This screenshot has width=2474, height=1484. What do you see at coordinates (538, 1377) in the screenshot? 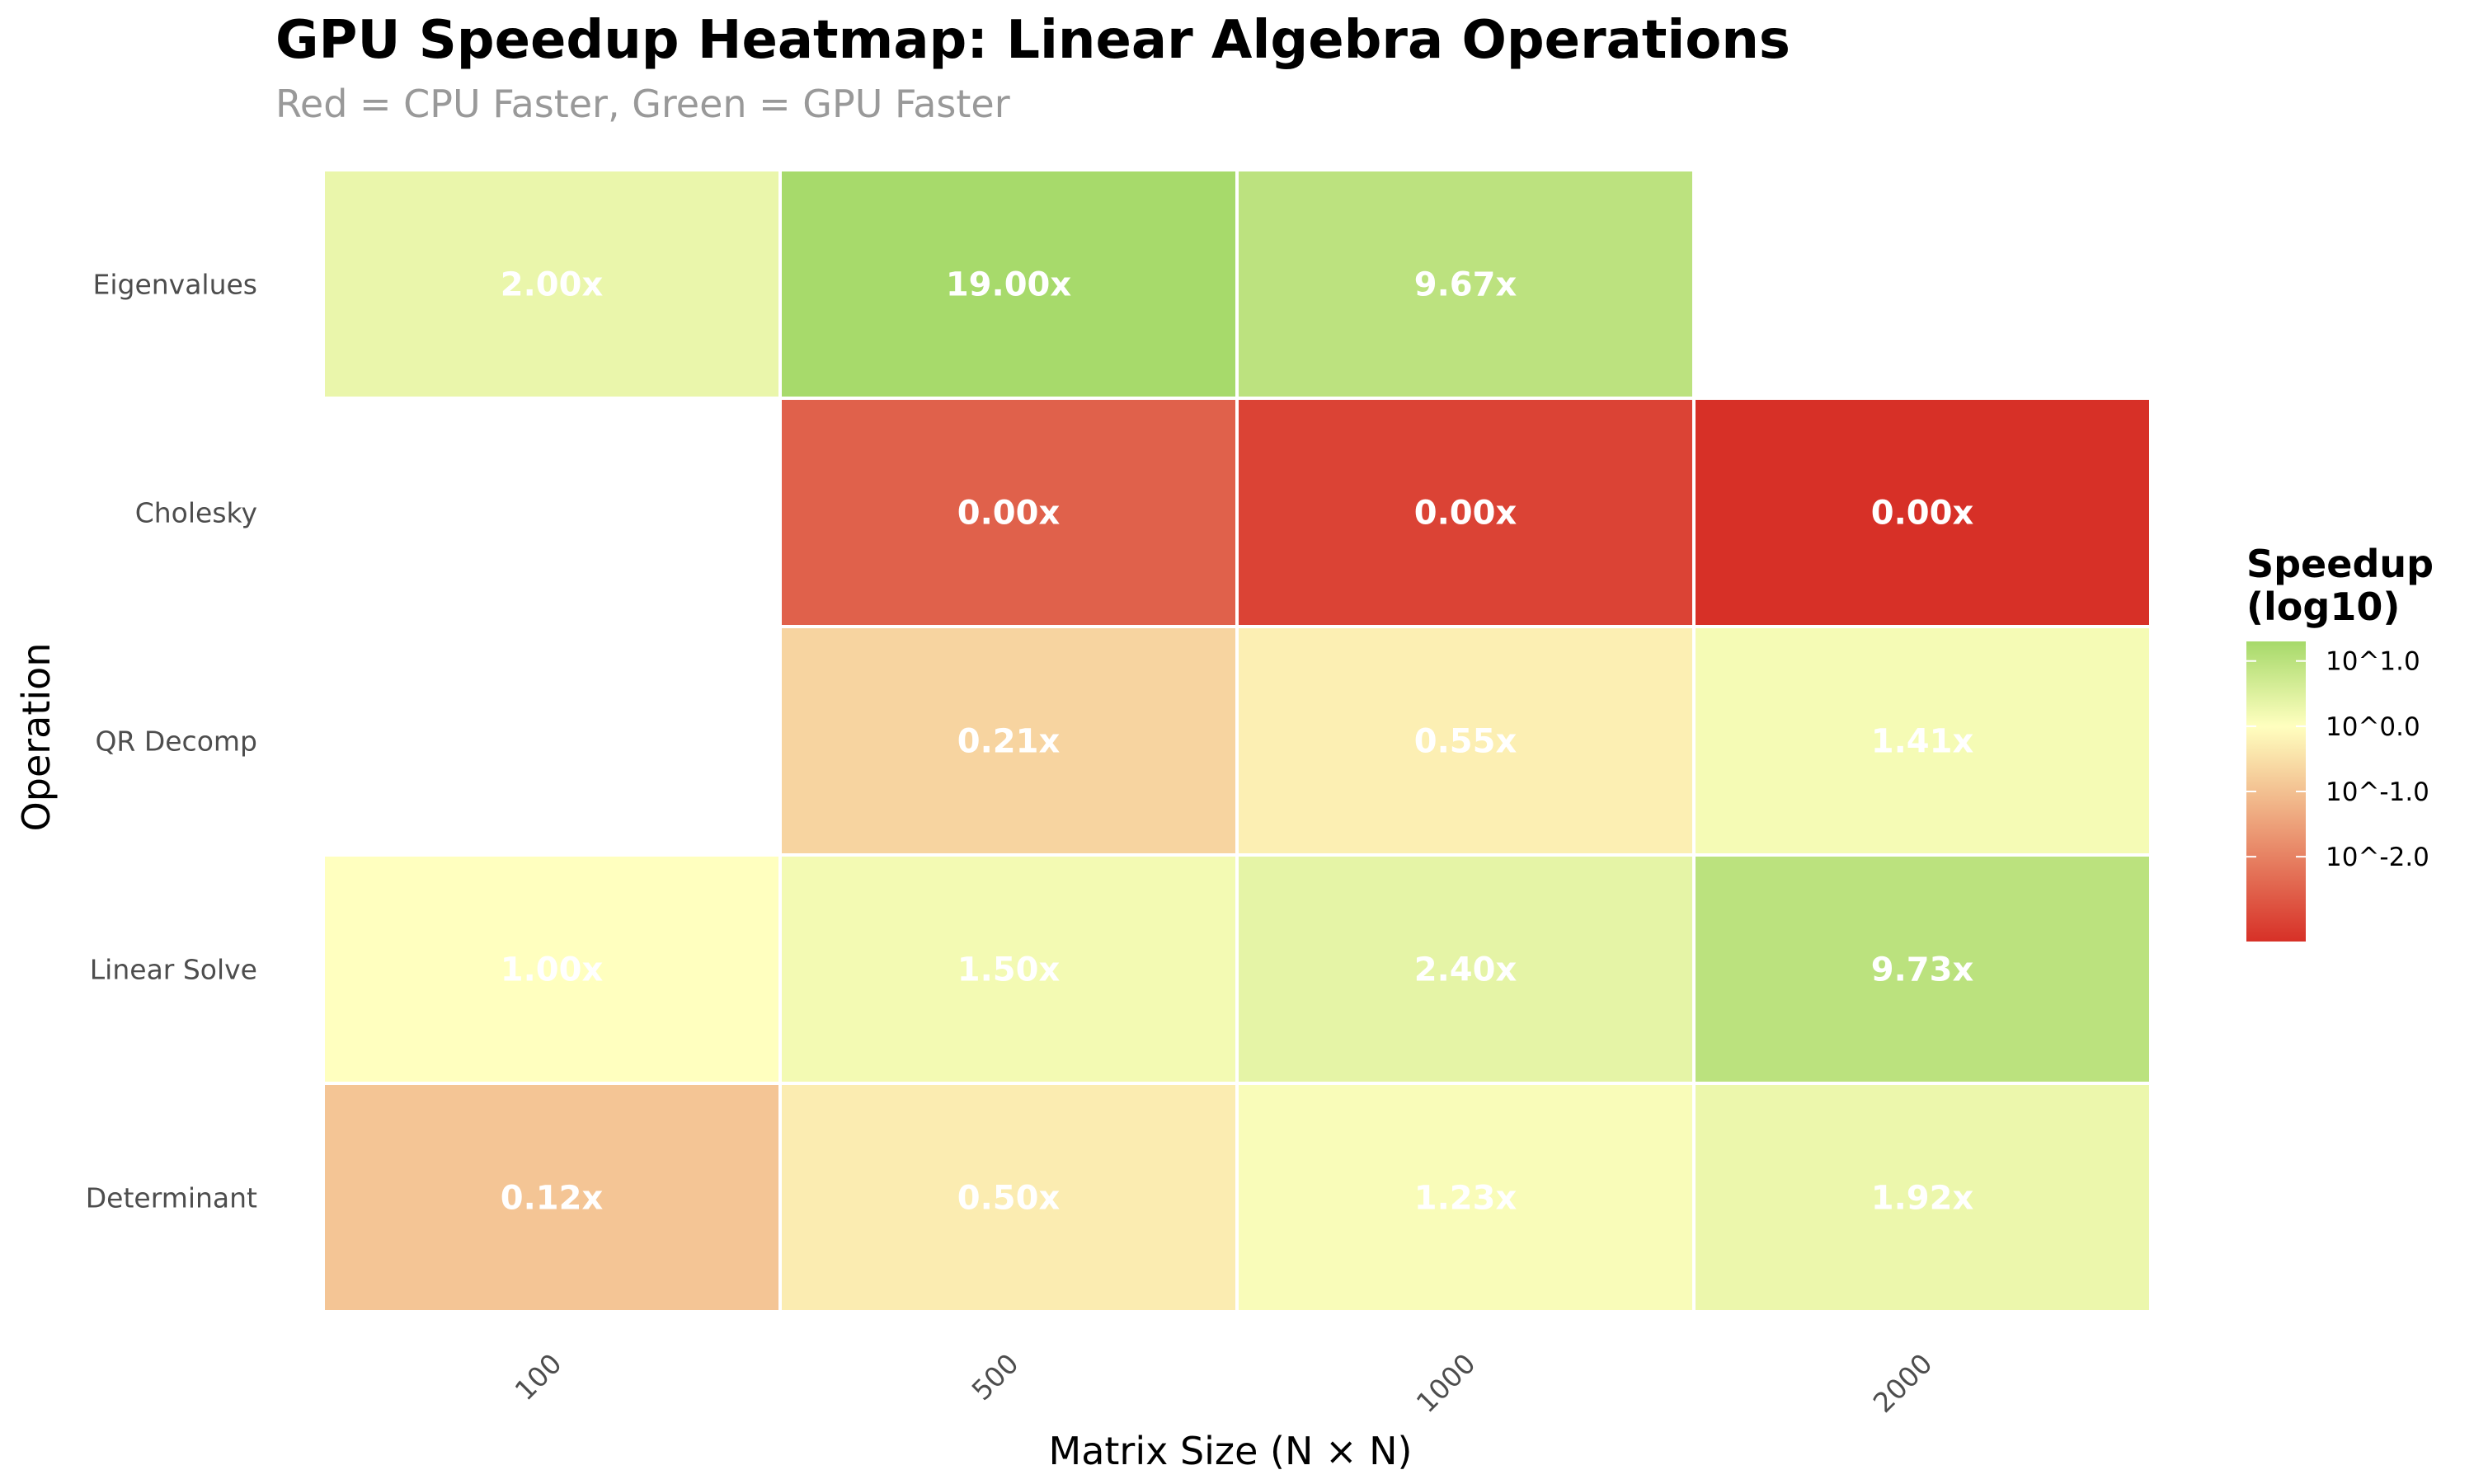
I see `x-tick-label-100: 100` at bounding box center [538, 1377].